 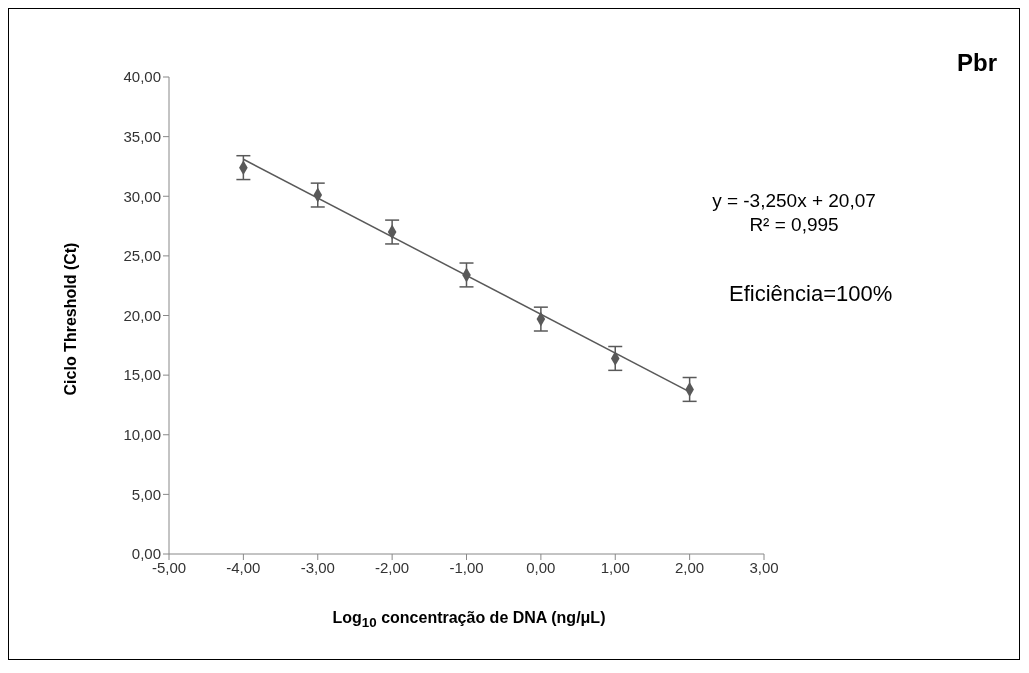 I want to click on x-tick-label: -4,00, so click(x=243, y=567).